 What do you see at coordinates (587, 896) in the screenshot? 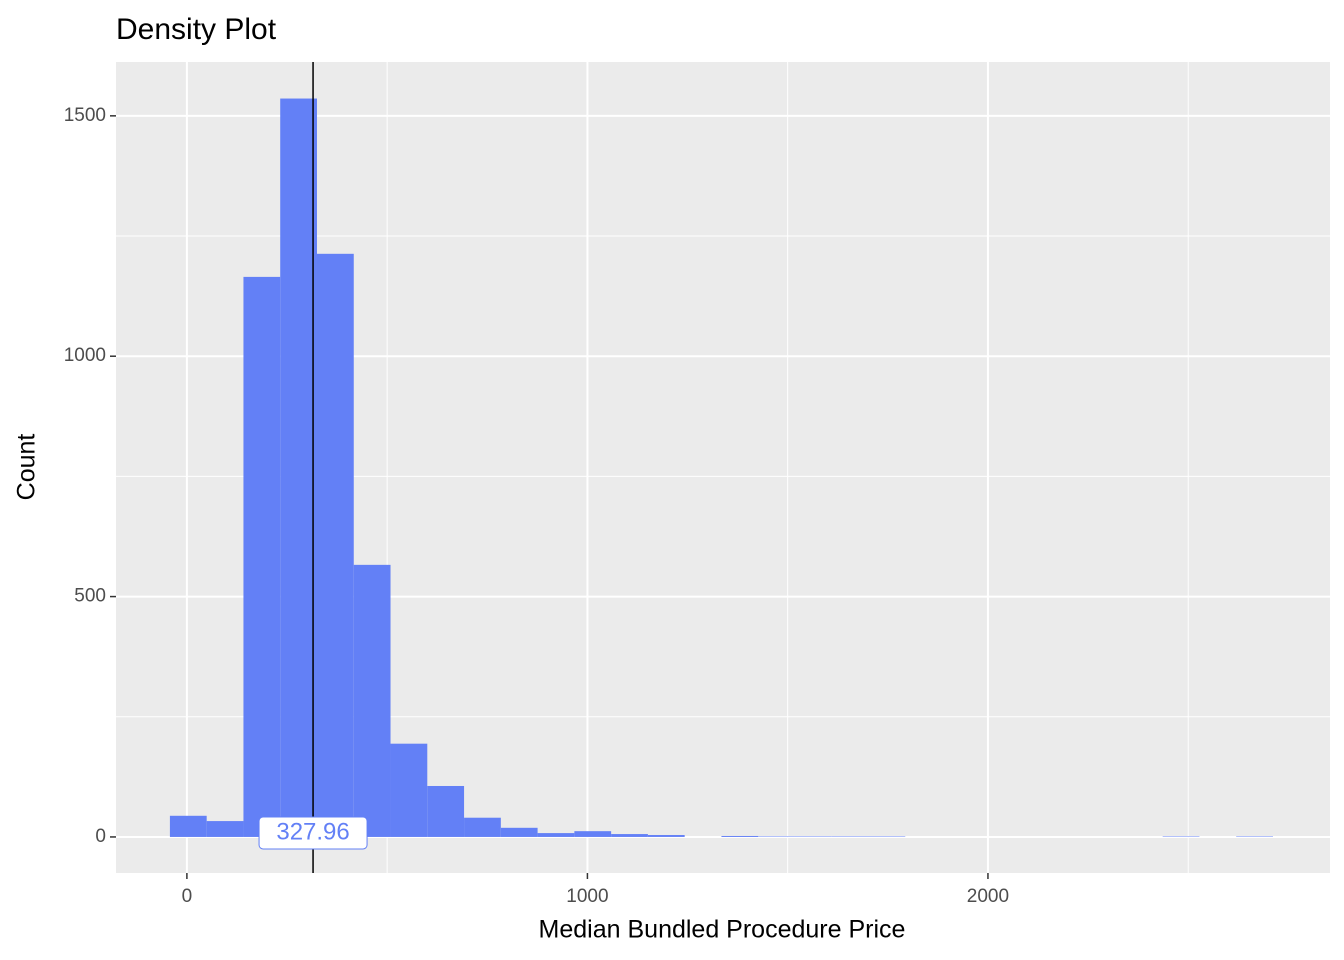
I see `x-tick-label: 1000` at bounding box center [587, 896].